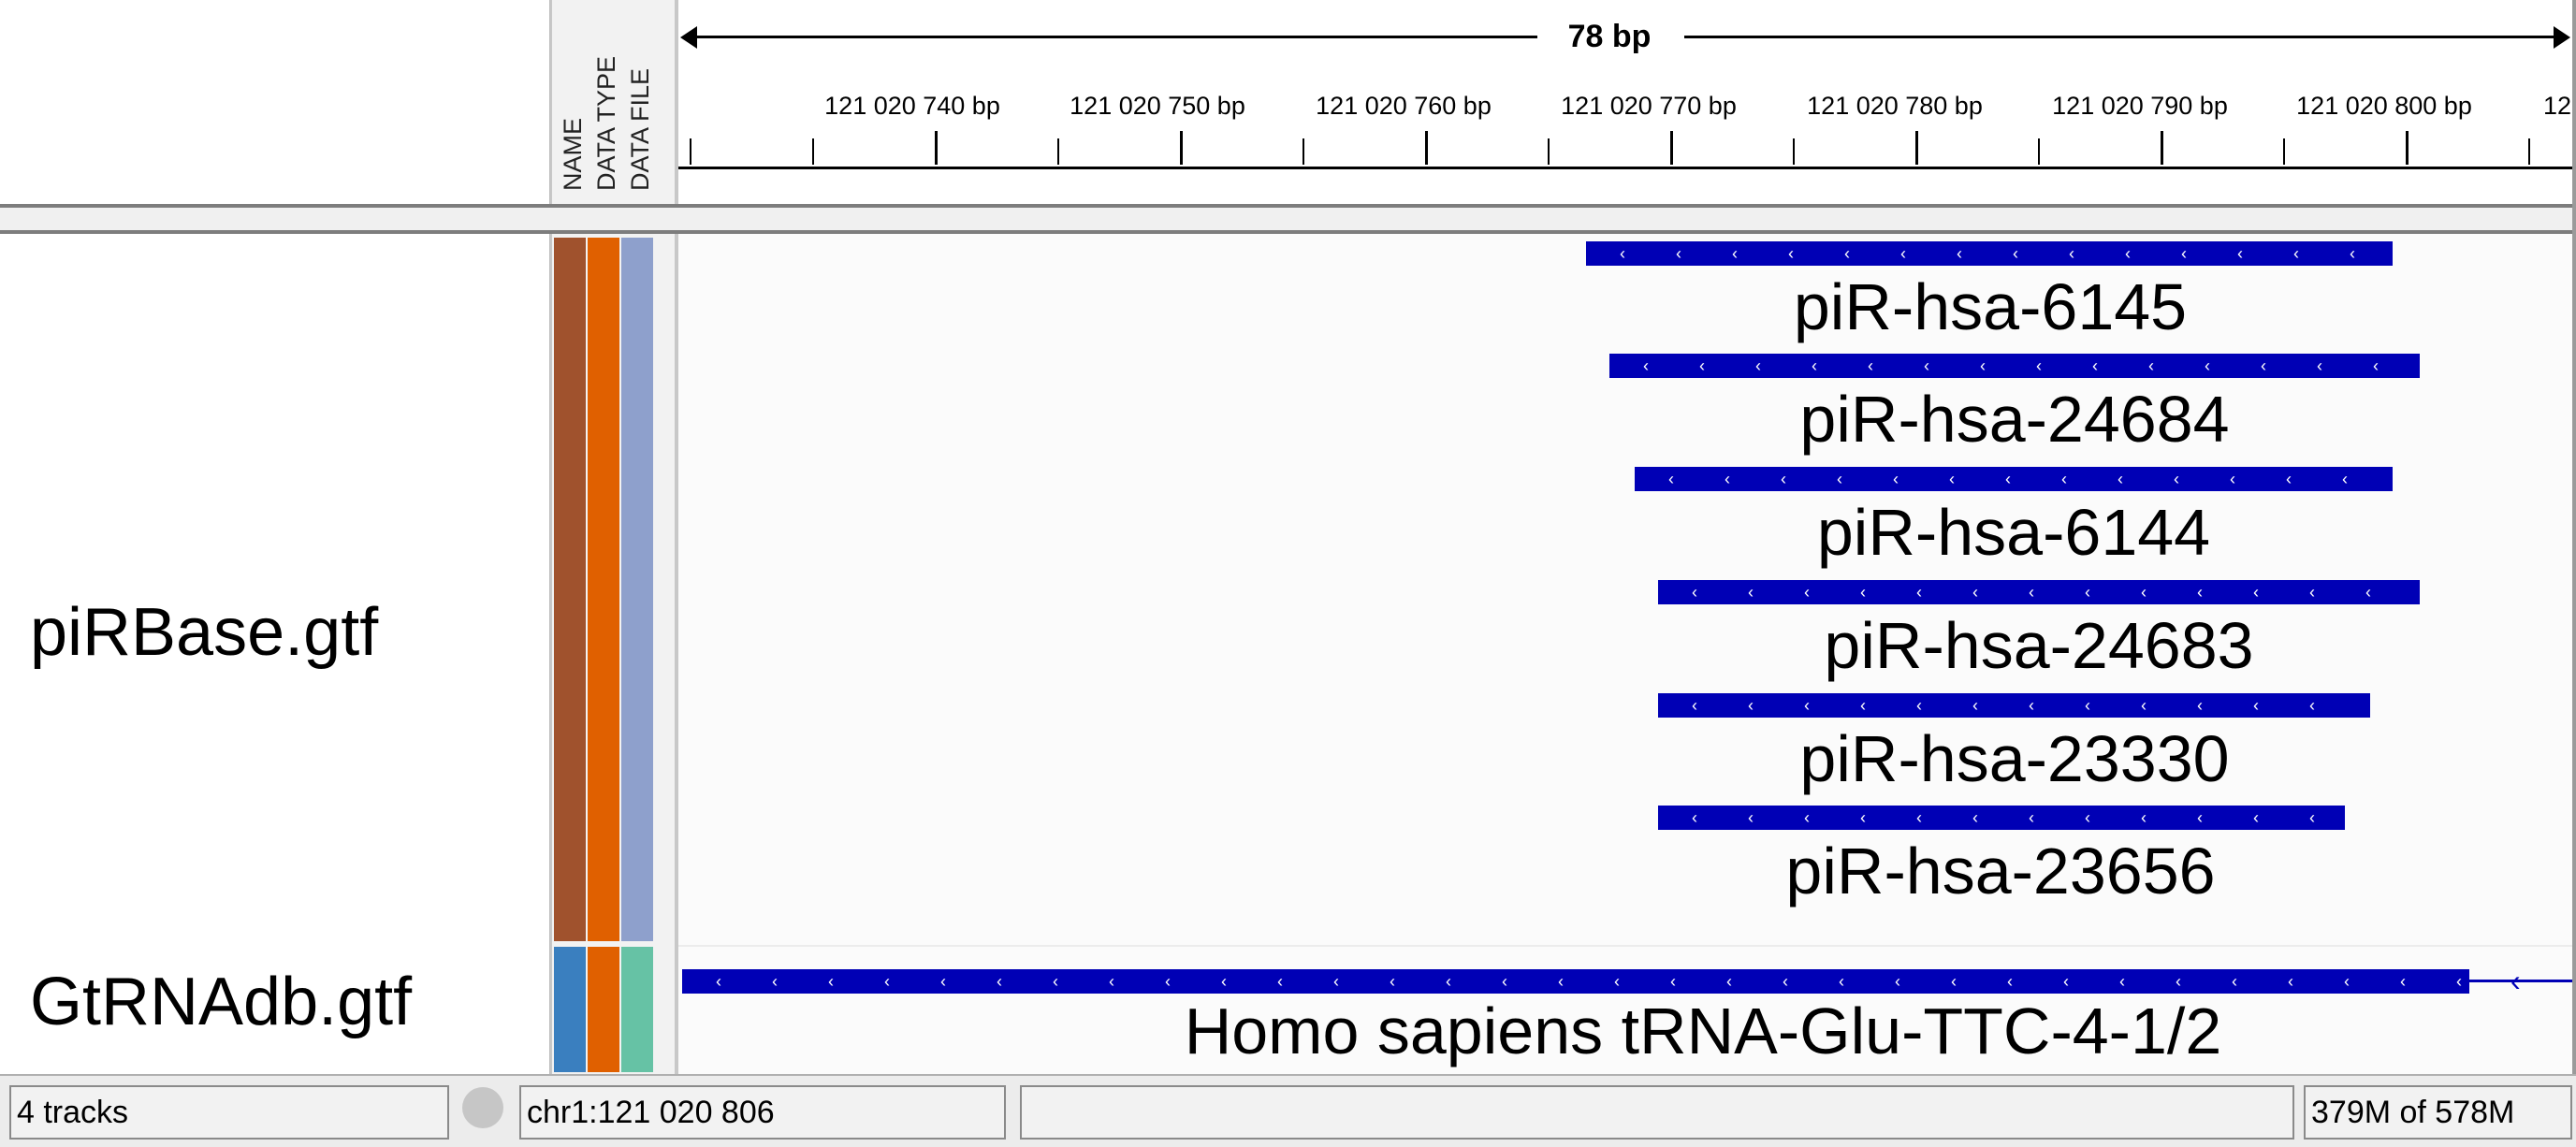  Describe the element at coordinates (2384, 106) in the screenshot. I see `ruler-tick-label: 121 020 800 bp` at that location.